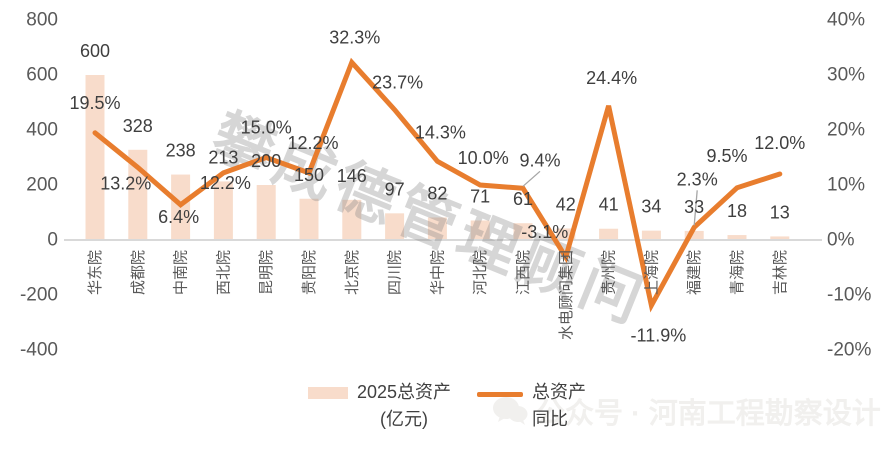 This screenshot has height=449, width=886. Describe the element at coordinates (404, 419) in the screenshot. I see `legend-assets-label-line2: (亿元)` at that location.